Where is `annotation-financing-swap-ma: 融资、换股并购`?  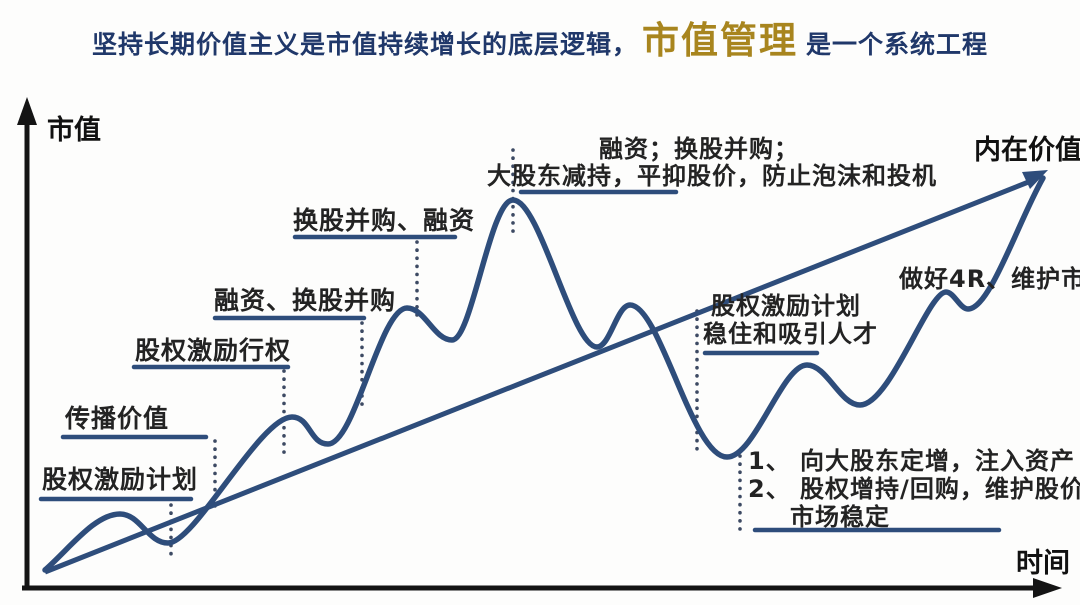
annotation-financing-swap-ma: 融资、换股并购 is located at coordinates (305, 300).